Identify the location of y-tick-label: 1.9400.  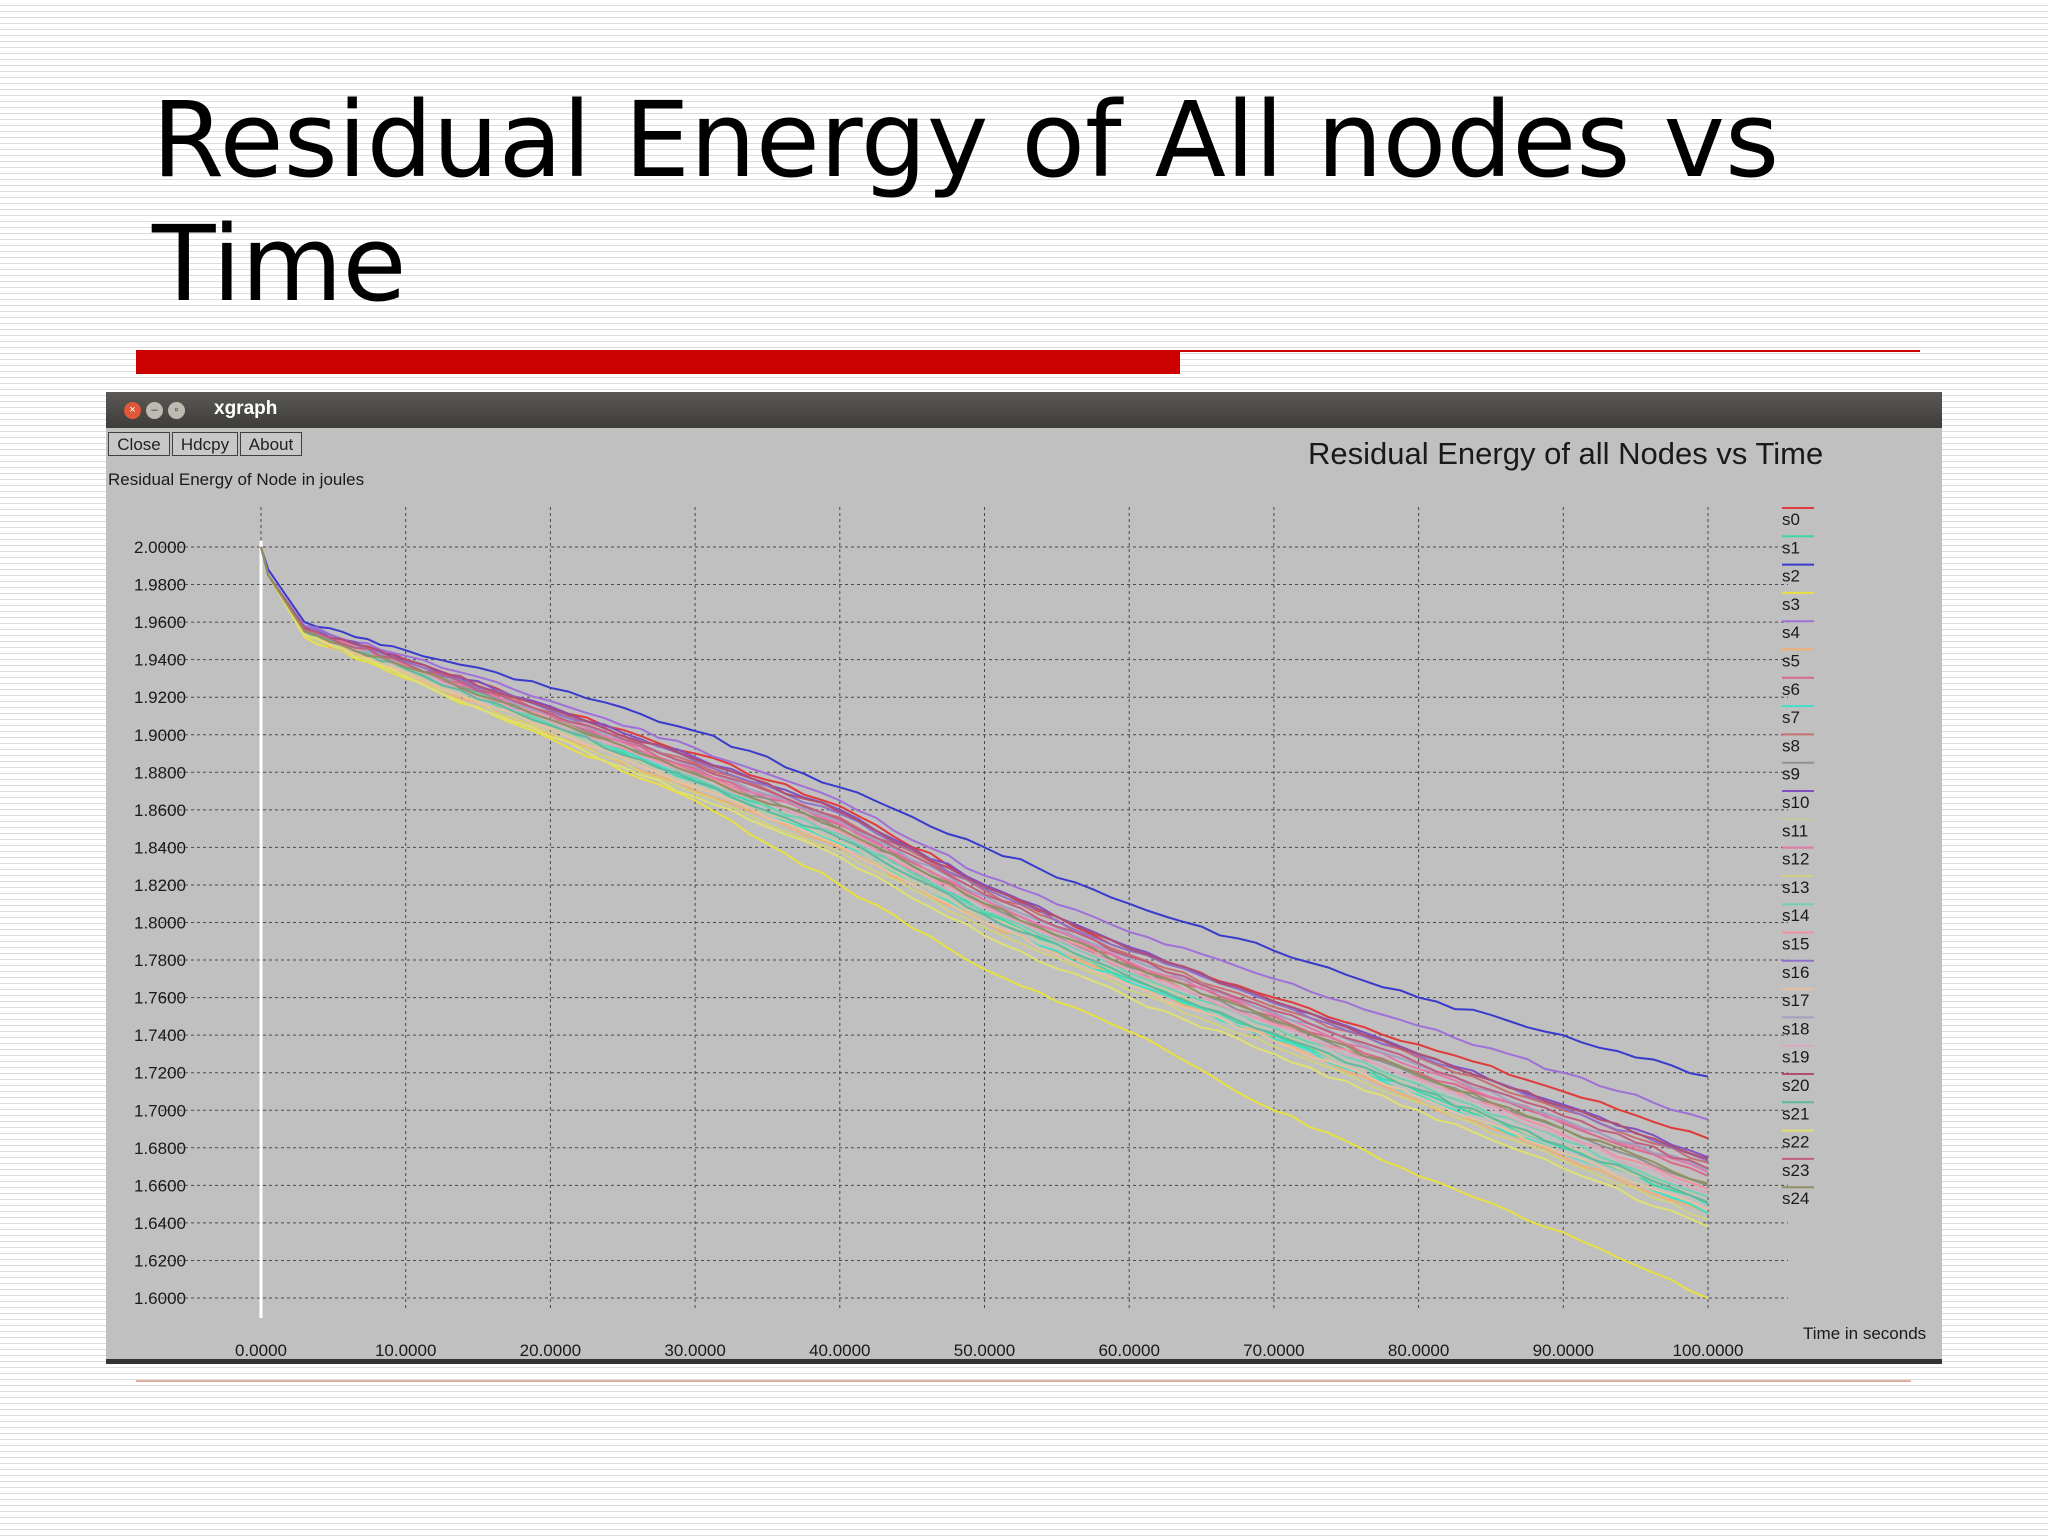
(160, 660).